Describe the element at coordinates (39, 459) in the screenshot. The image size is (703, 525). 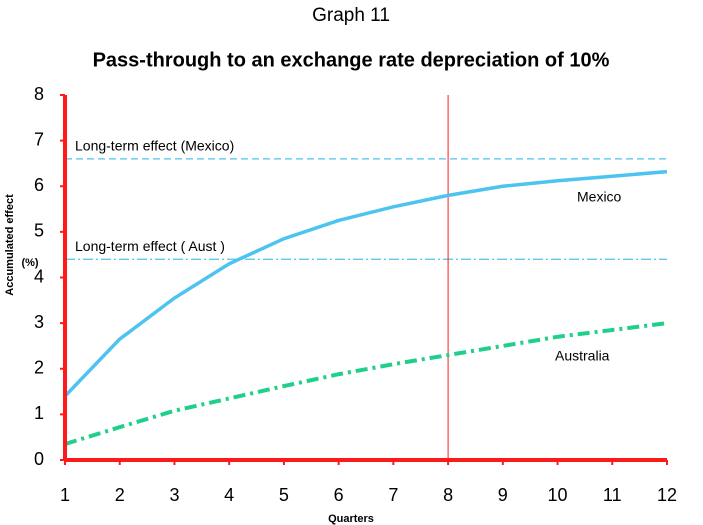
I see `y-tick-label: 0` at that location.